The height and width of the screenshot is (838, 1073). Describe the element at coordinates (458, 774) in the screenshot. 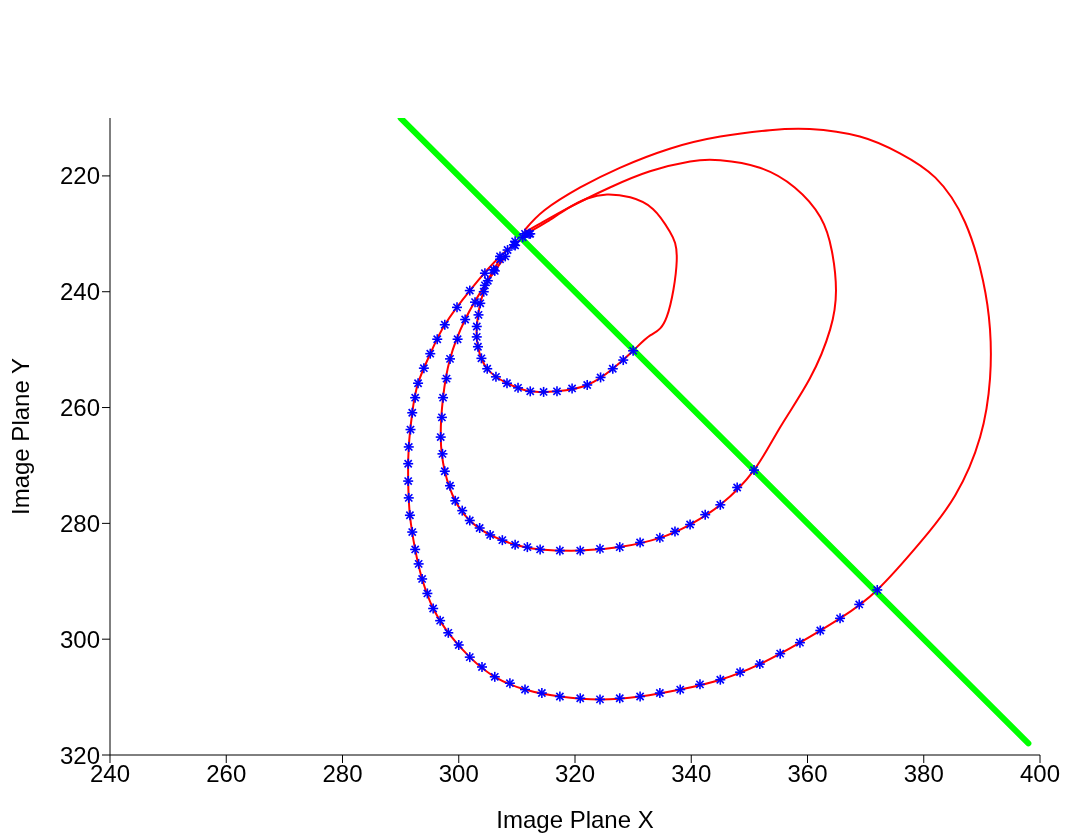

I see `x-tick-label: 300` at that location.